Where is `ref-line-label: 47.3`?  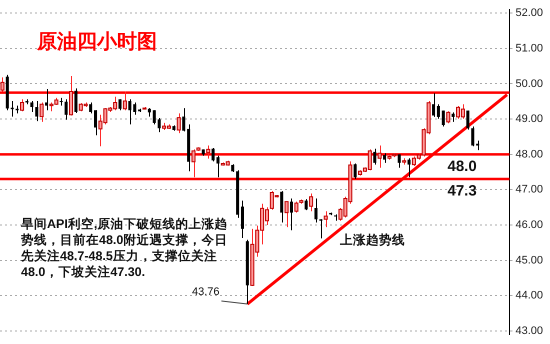 ref-line-label: 47.3 is located at coordinates (462, 191).